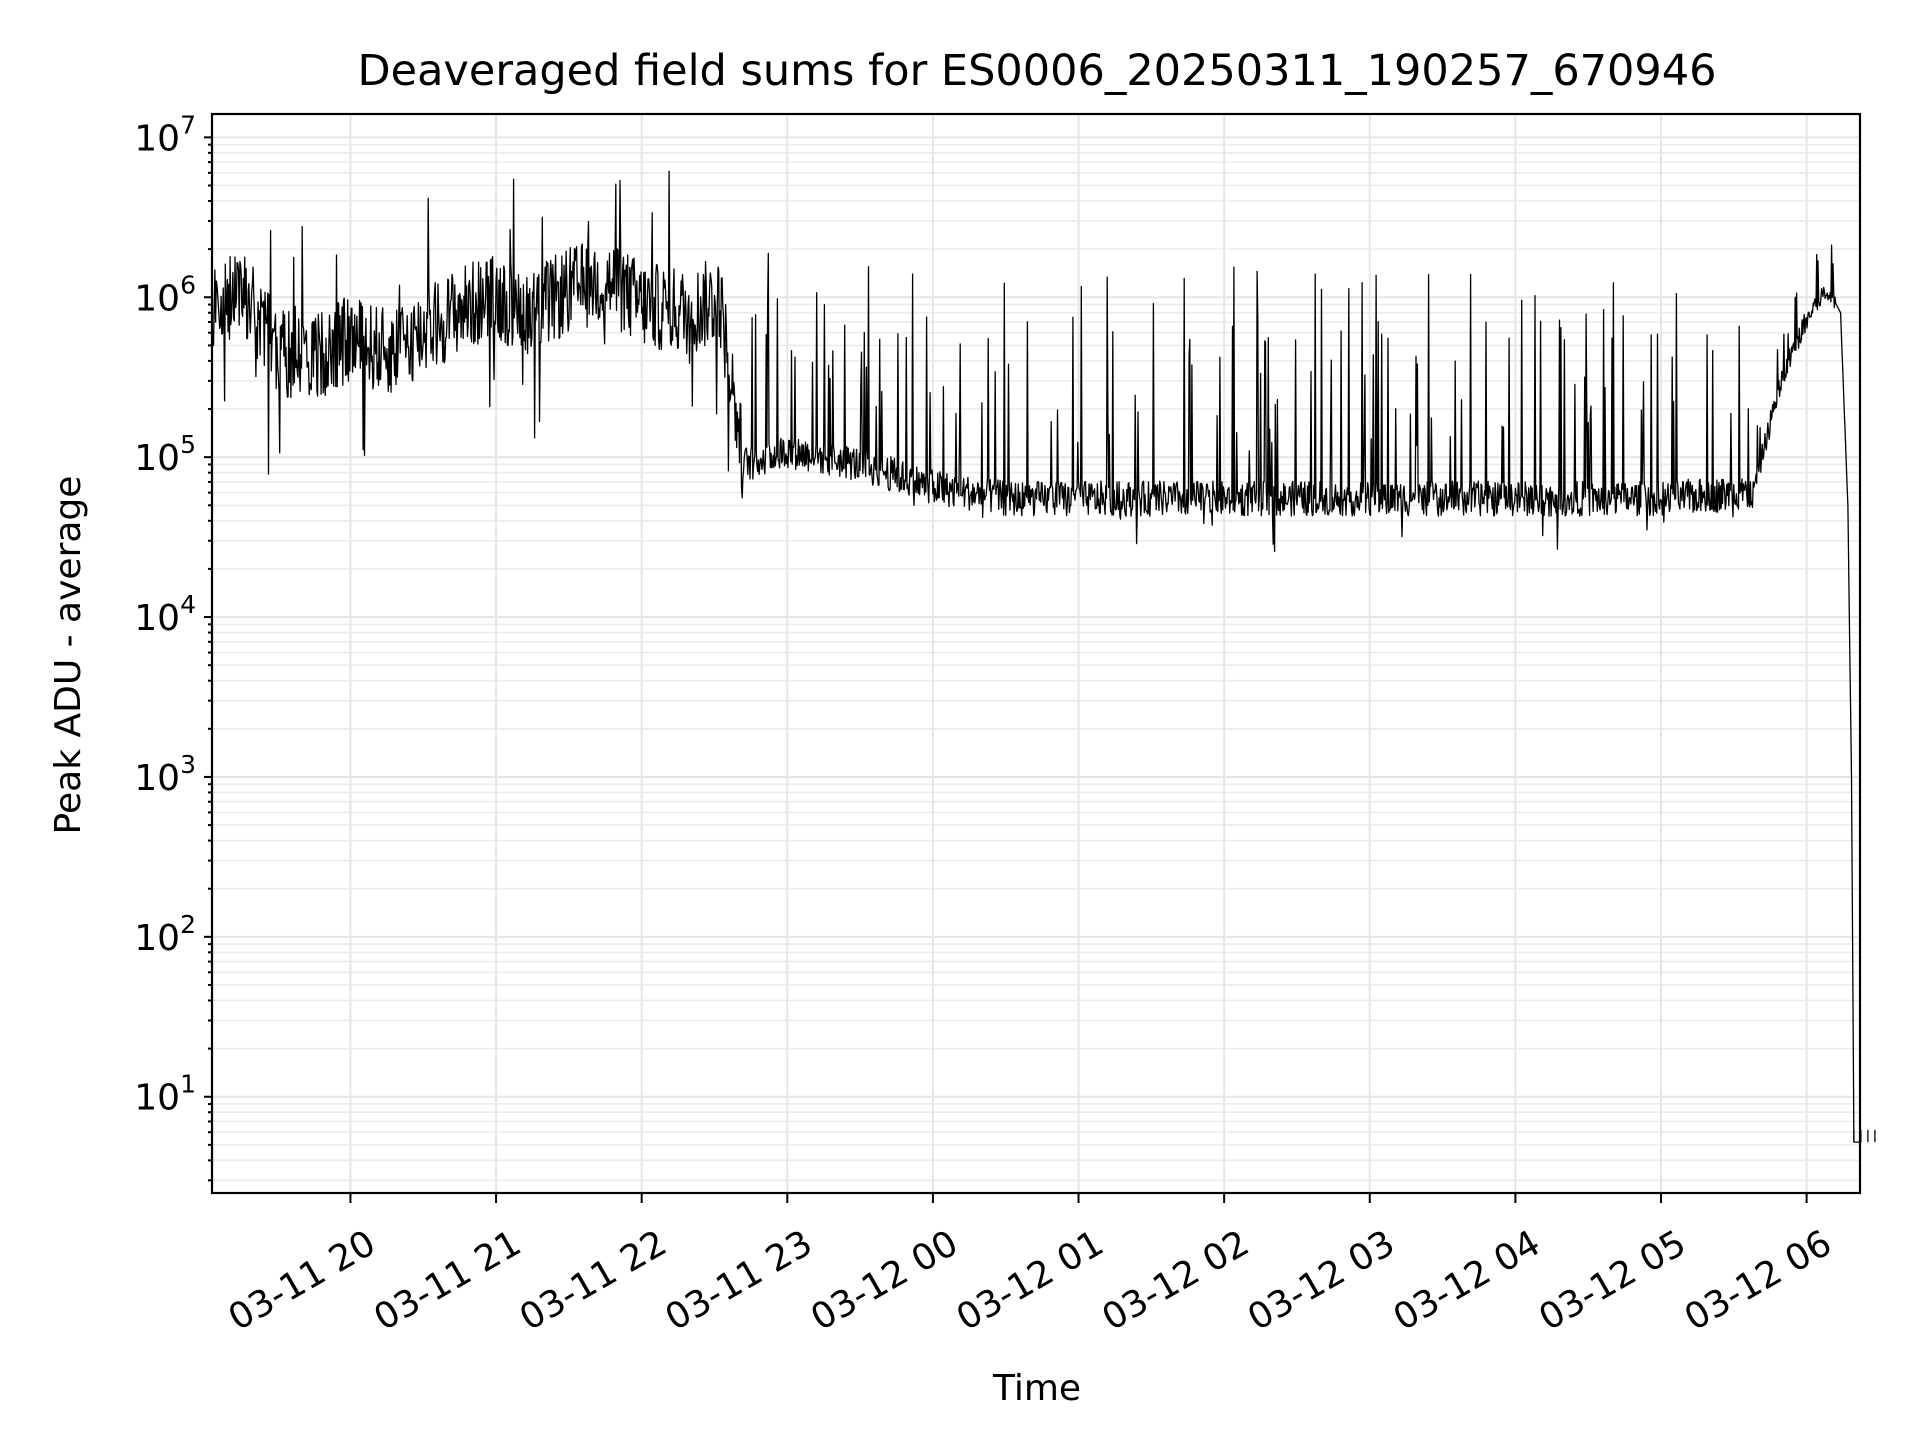  I want to click on x-tick-label: 03-12 01, so click(1030, 1281).